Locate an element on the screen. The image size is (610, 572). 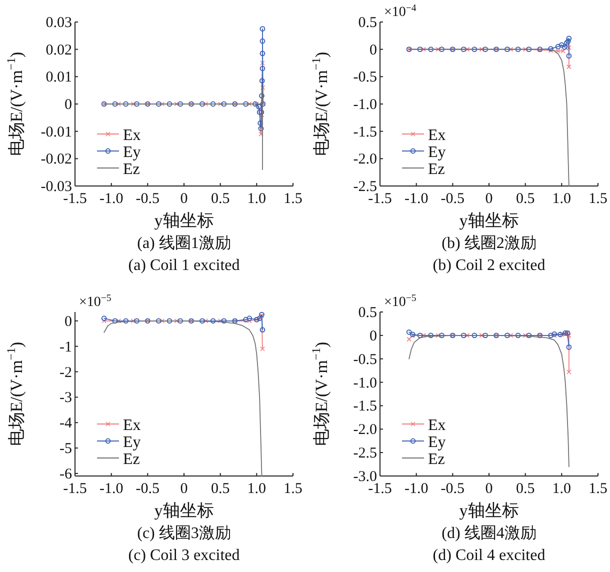
text: (d) 线圈4激励 is located at coordinates (489, 533).